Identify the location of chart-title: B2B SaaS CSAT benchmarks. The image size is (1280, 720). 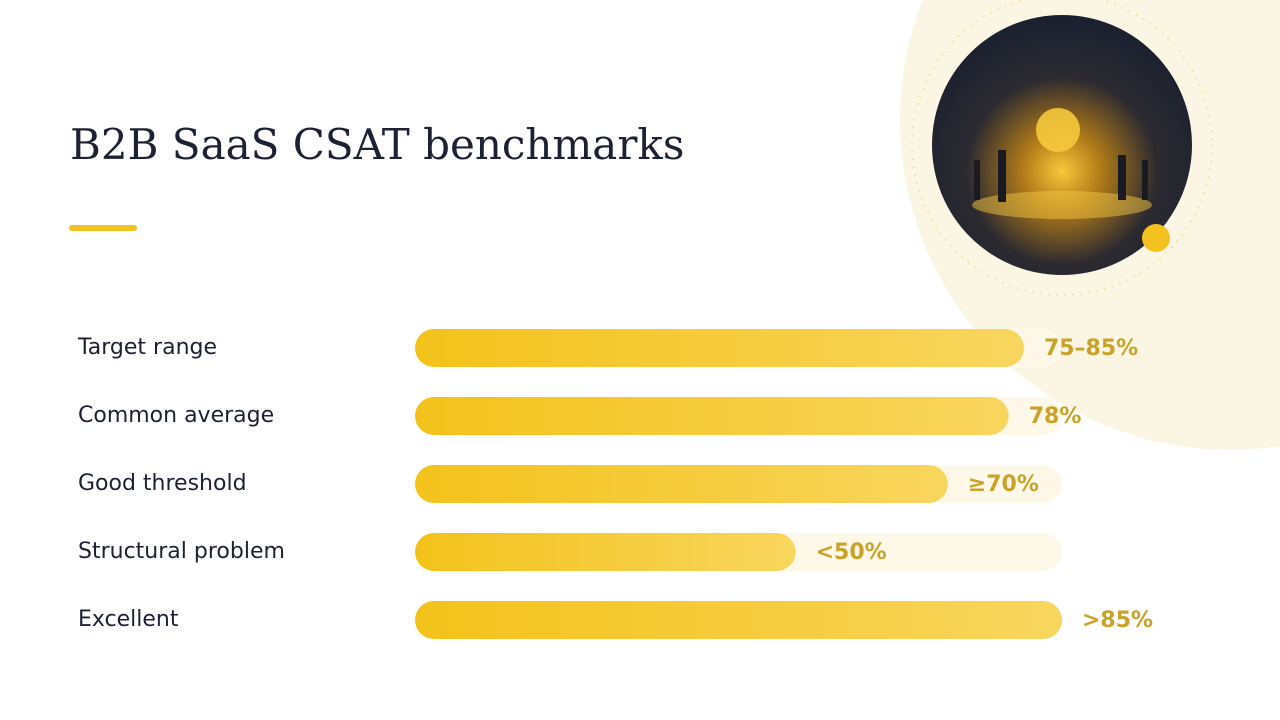
(377, 144).